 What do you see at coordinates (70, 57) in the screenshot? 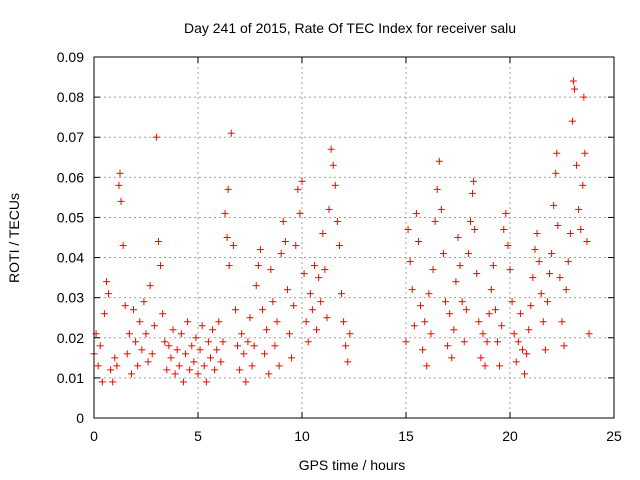
I see `y-tick-label: 0.09` at bounding box center [70, 57].